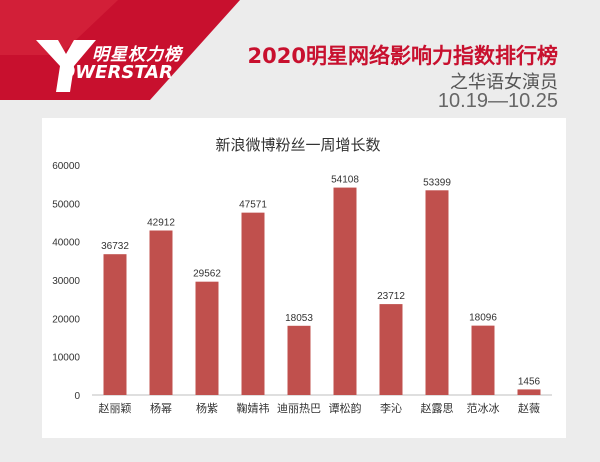 The image size is (600, 462). I want to click on page-title: 2020明星网络影响力指数排行榜, so click(402, 56).